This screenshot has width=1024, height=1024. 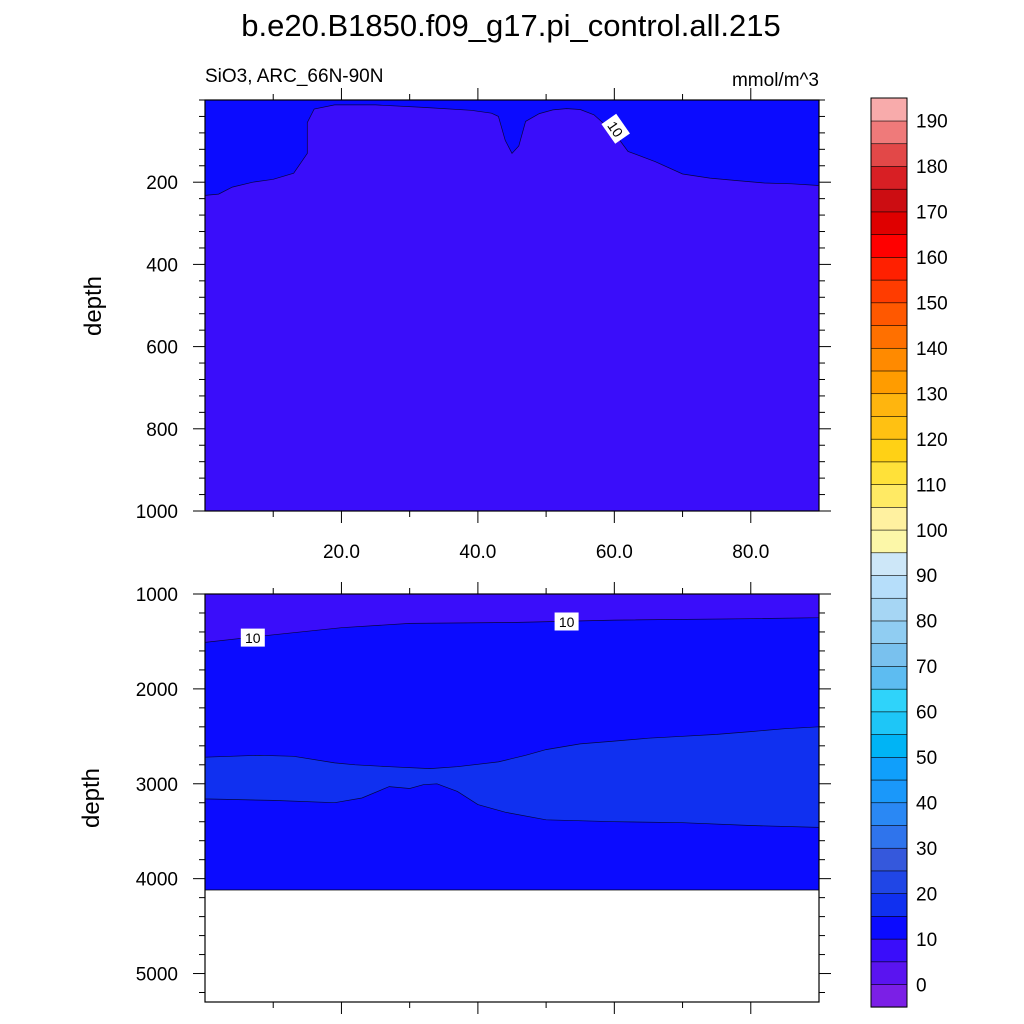 I want to click on upper-y-tick-label: 200, so click(x=162, y=183).